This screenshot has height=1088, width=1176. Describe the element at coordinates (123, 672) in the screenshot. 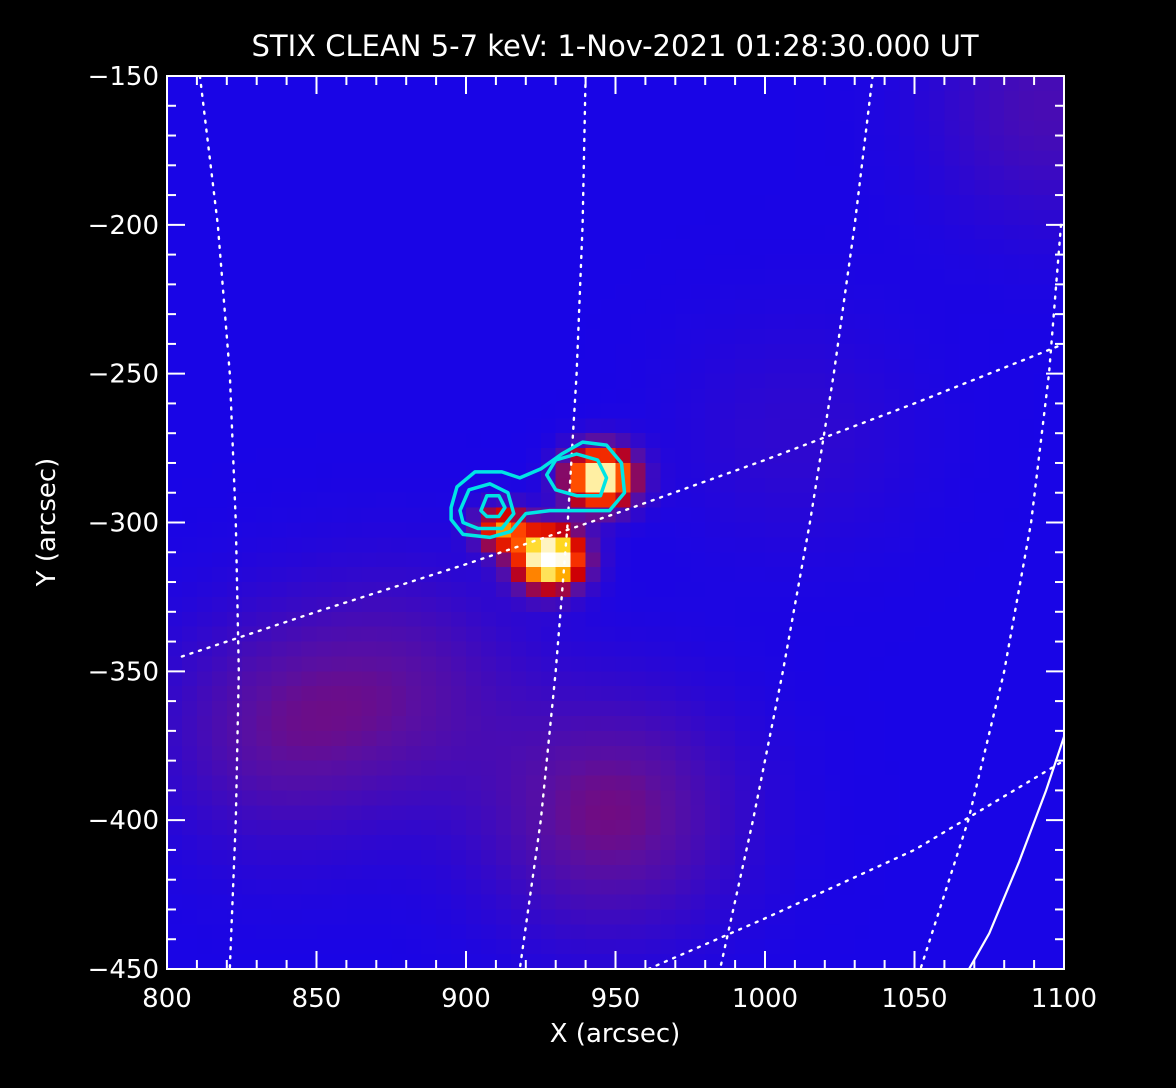

I see `y-tick-label: −350` at that location.